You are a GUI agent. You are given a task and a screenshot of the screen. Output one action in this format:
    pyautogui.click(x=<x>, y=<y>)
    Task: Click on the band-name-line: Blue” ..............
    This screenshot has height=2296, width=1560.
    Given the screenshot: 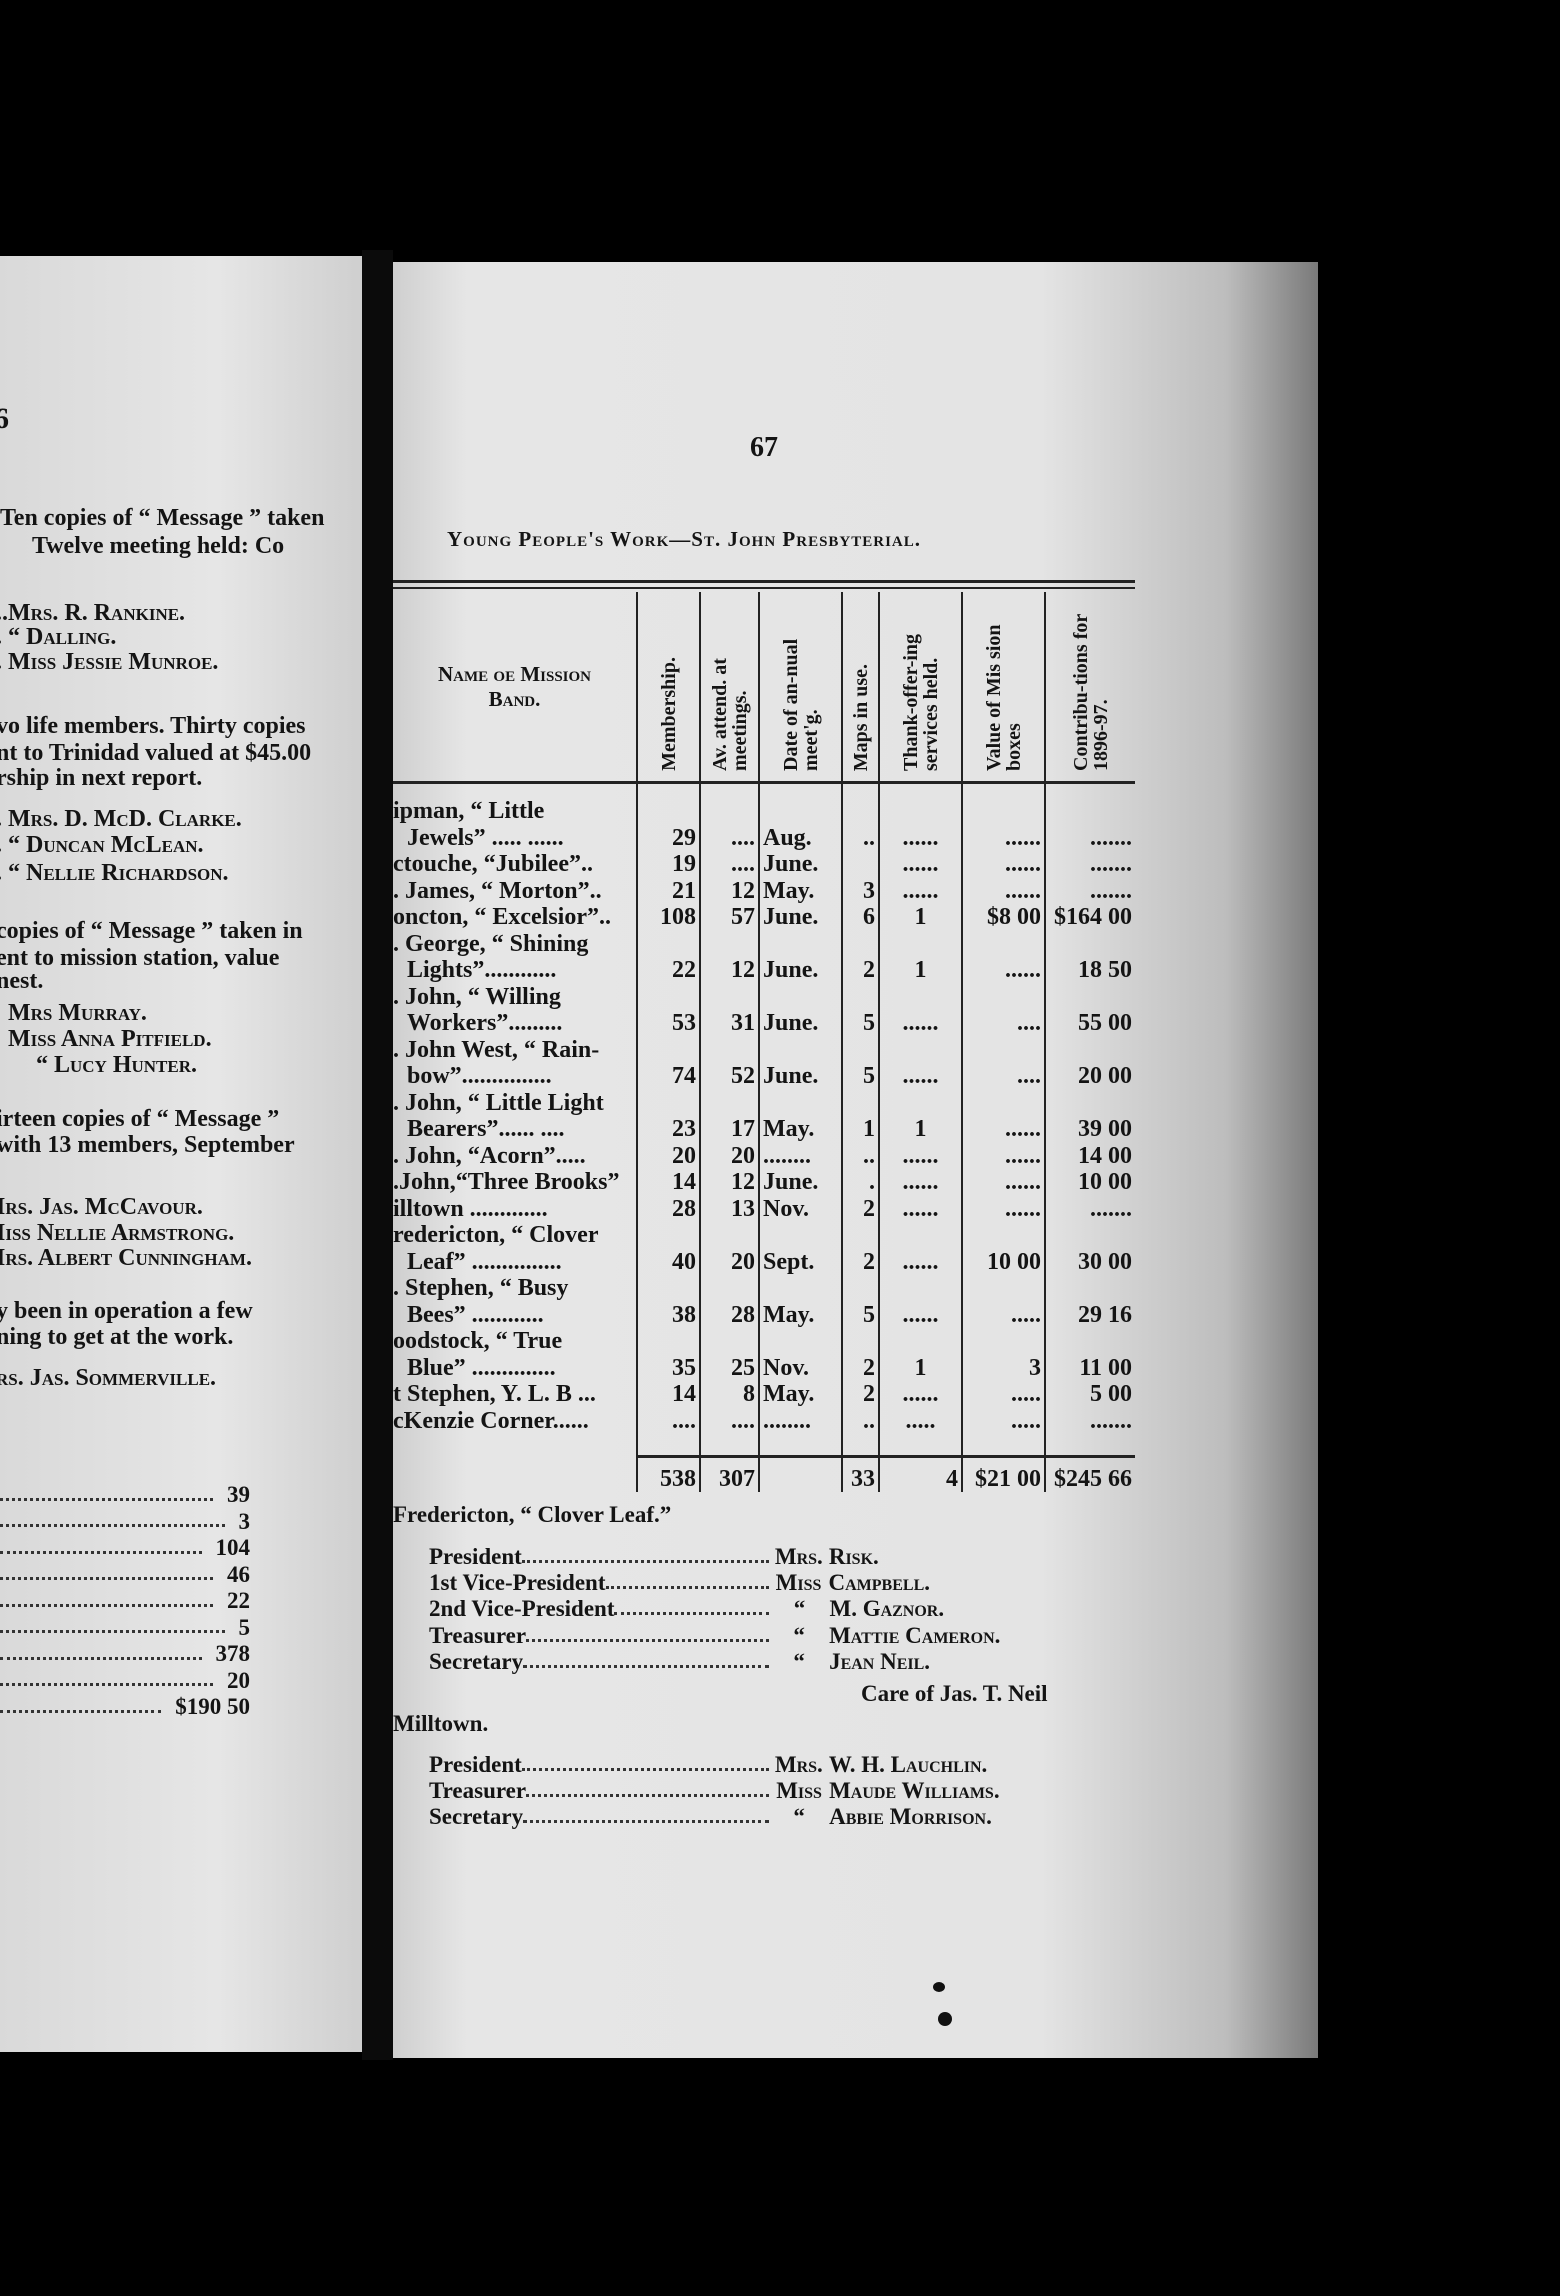 What is the action you would take?
    pyautogui.click(x=481, y=1367)
    